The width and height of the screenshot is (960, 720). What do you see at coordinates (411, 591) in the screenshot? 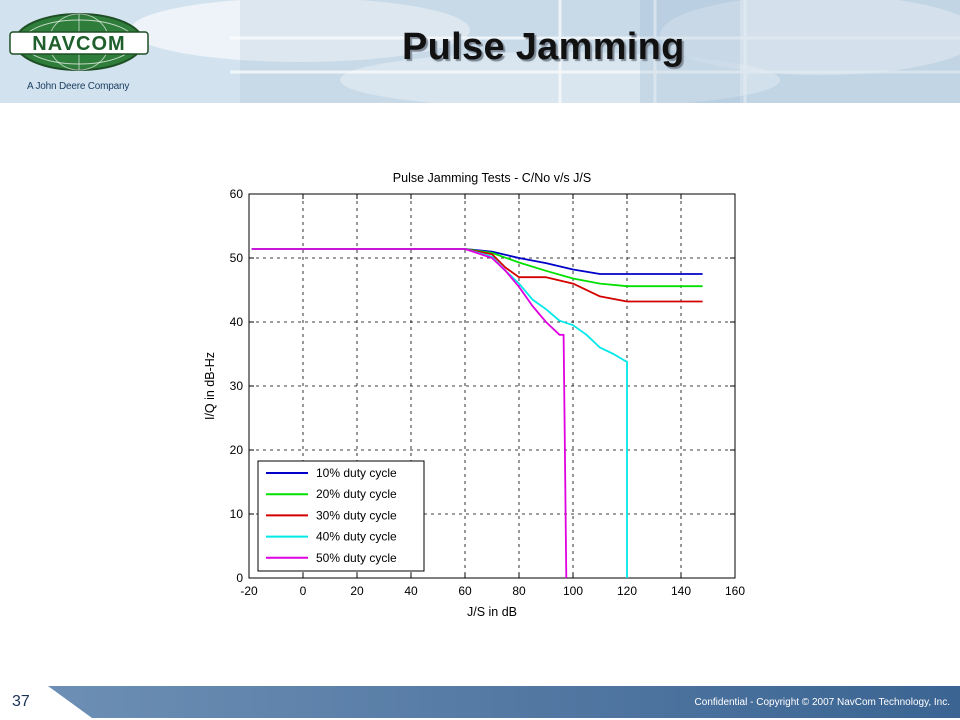
I see `x-tick-label: 40` at bounding box center [411, 591].